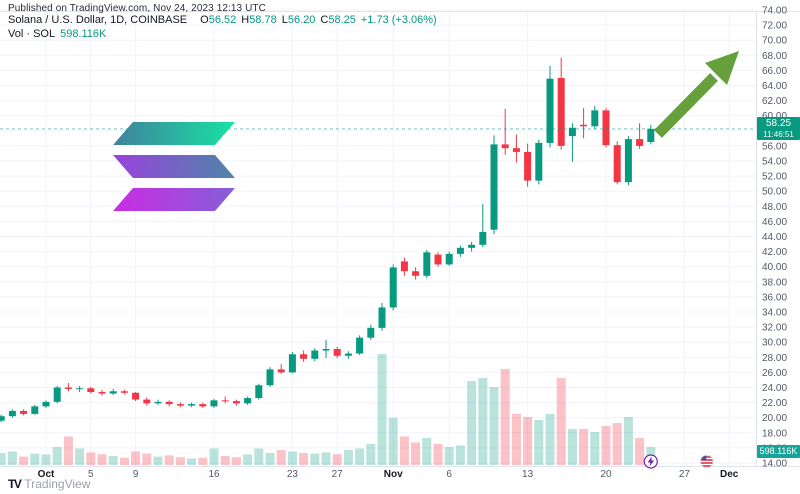 This screenshot has width=800, height=494. Describe the element at coordinates (778, 134) in the screenshot. I see `bar-close-countdown: 11:46:51` at that location.